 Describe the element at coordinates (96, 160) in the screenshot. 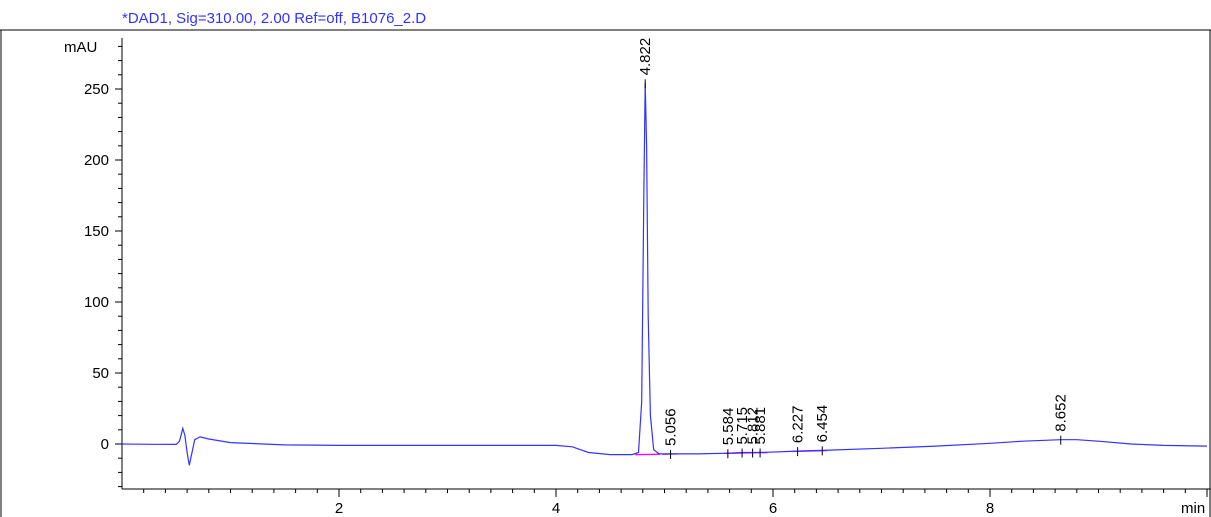

I see `y-tick-label: 200` at that location.